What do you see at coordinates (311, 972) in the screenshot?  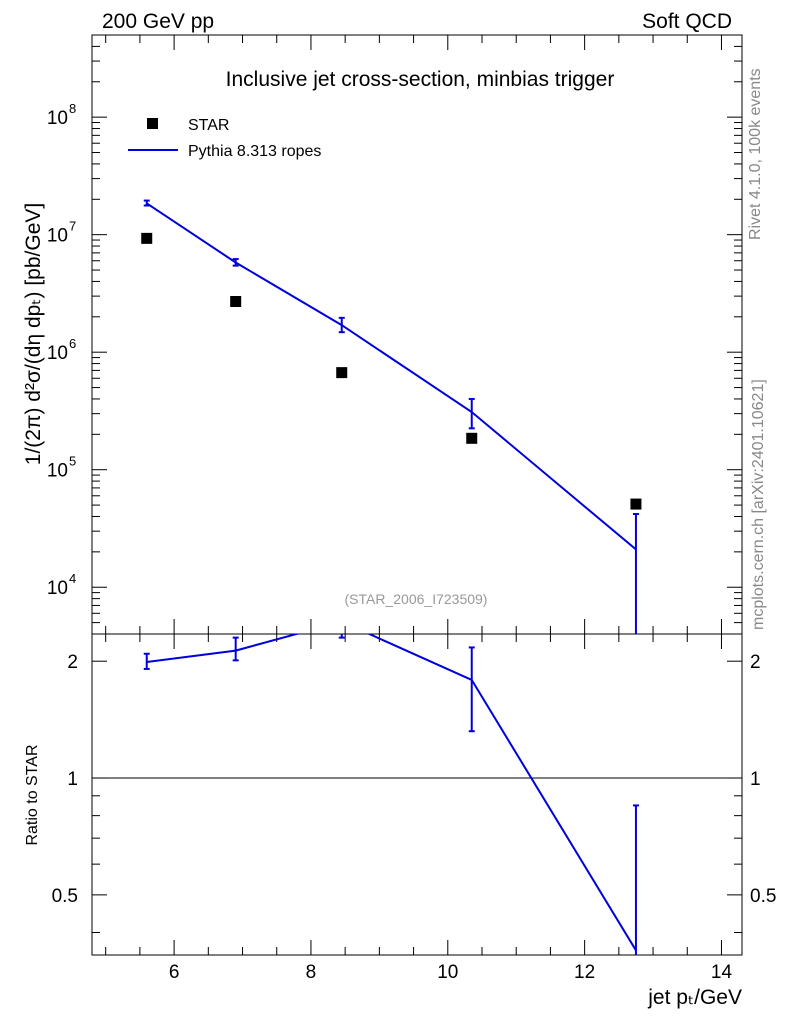 I see `x-tick-label: 8` at bounding box center [311, 972].